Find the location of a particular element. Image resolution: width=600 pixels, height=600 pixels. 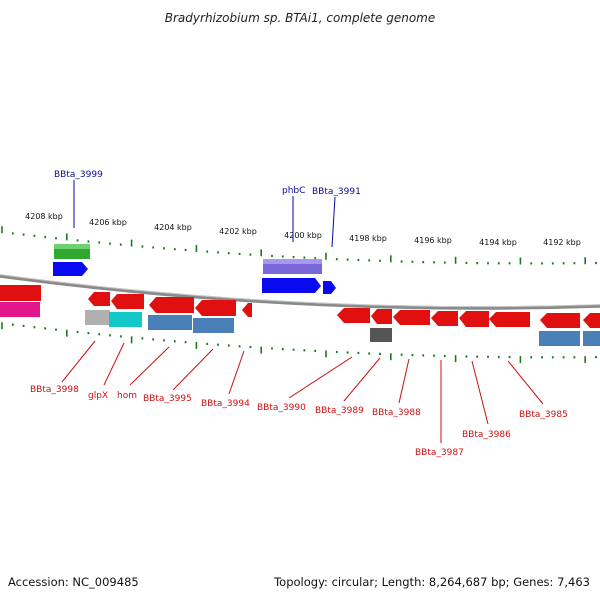

gene-glpx is located at coordinates (97, 317).